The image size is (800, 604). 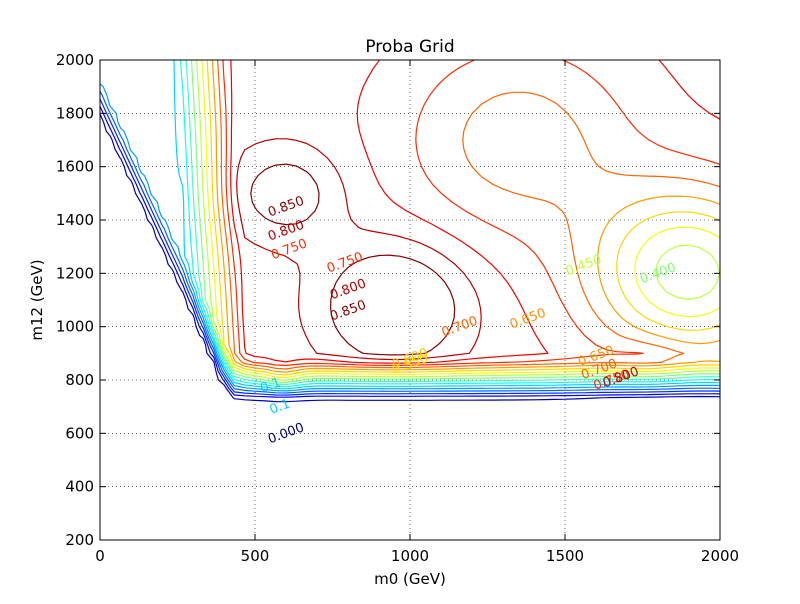 I want to click on chart-title: Proba Grid, so click(x=409, y=47).